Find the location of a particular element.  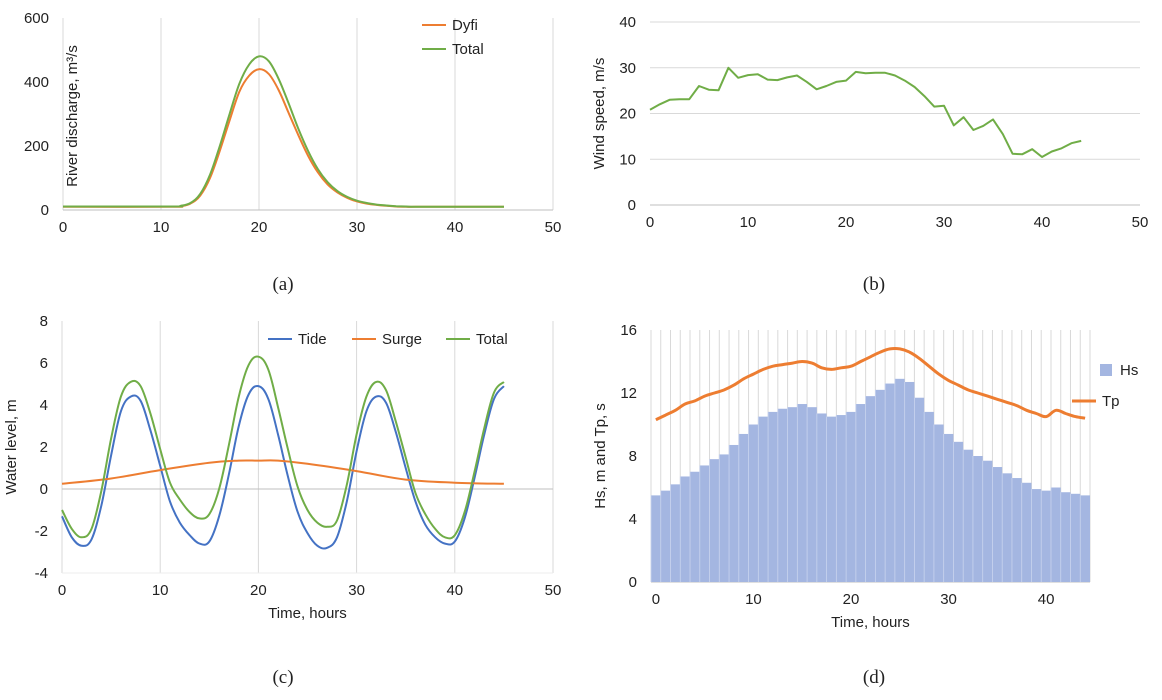

y-tick-label: 30 is located at coordinates (627, 68).